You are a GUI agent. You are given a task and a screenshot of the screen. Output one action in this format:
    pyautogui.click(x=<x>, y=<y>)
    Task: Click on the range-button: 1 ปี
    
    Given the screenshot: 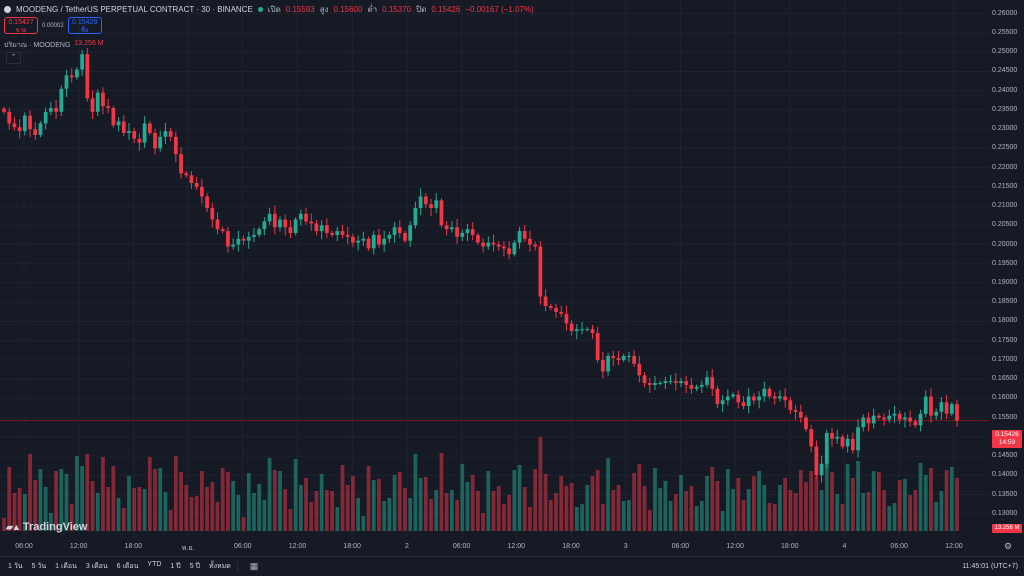 What is the action you would take?
    pyautogui.click(x=175, y=566)
    